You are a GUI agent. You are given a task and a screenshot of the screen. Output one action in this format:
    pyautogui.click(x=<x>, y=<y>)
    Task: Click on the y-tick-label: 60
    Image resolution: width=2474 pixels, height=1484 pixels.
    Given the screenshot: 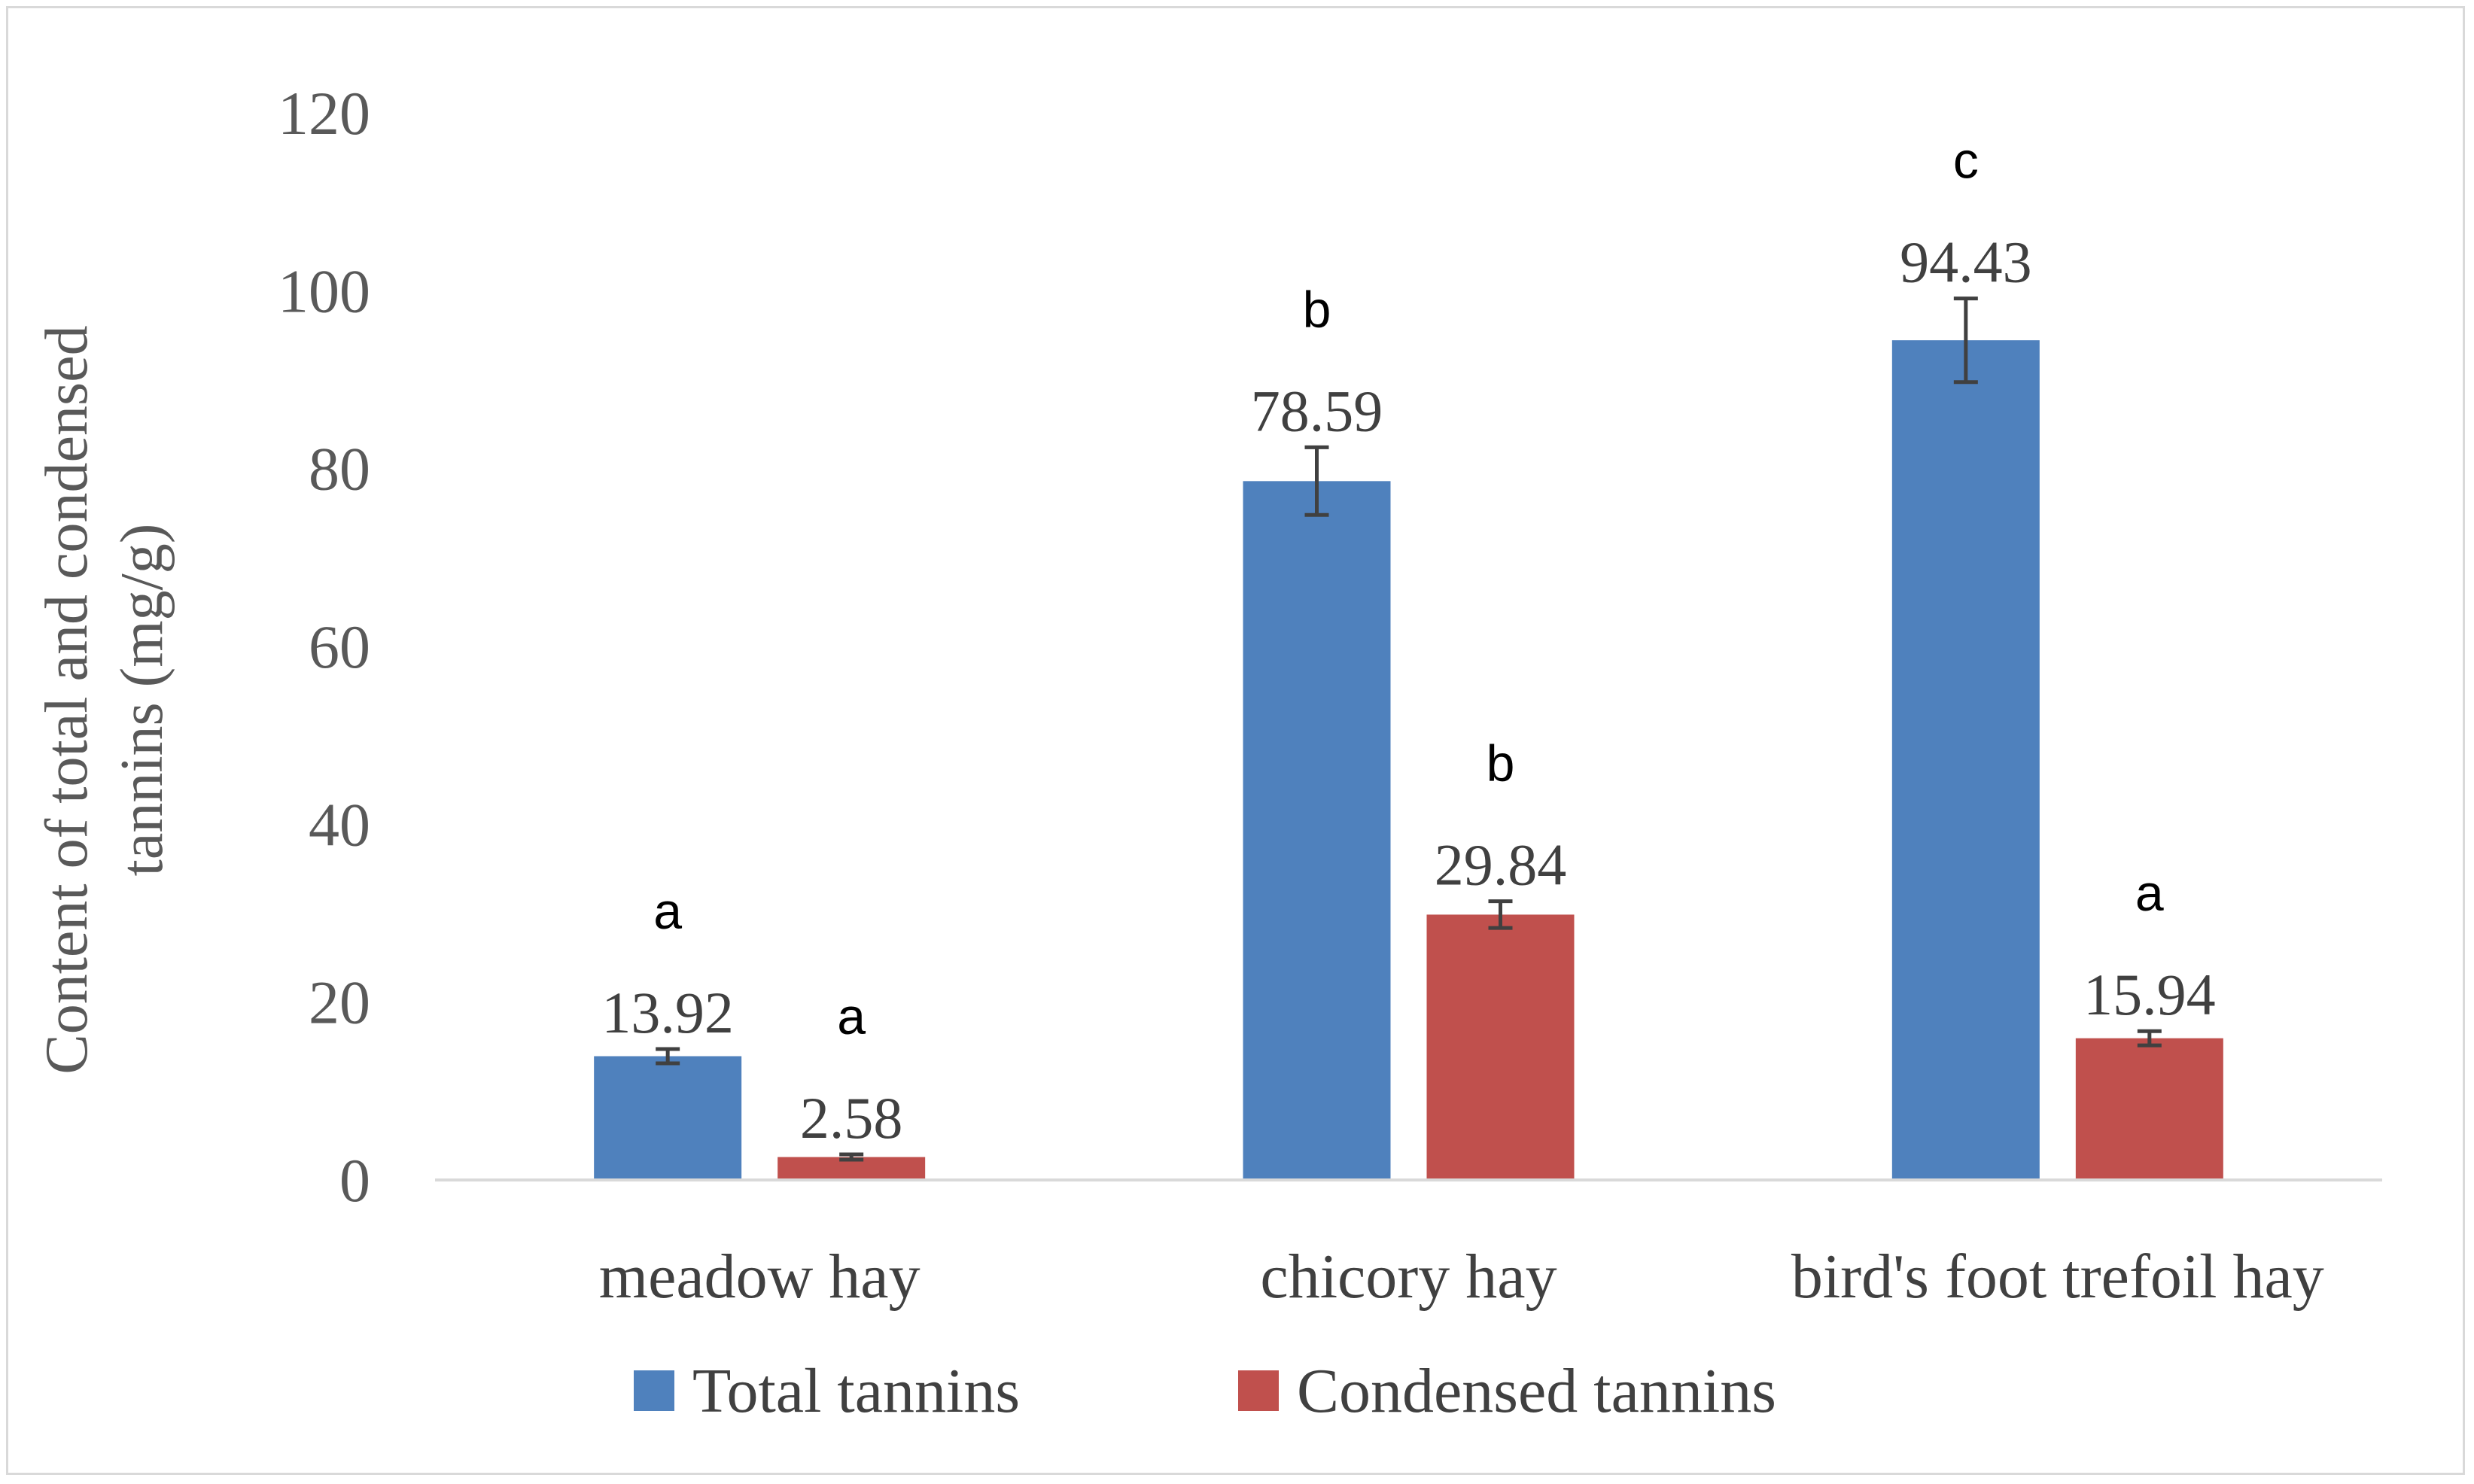 What is the action you would take?
    pyautogui.click(x=339, y=647)
    